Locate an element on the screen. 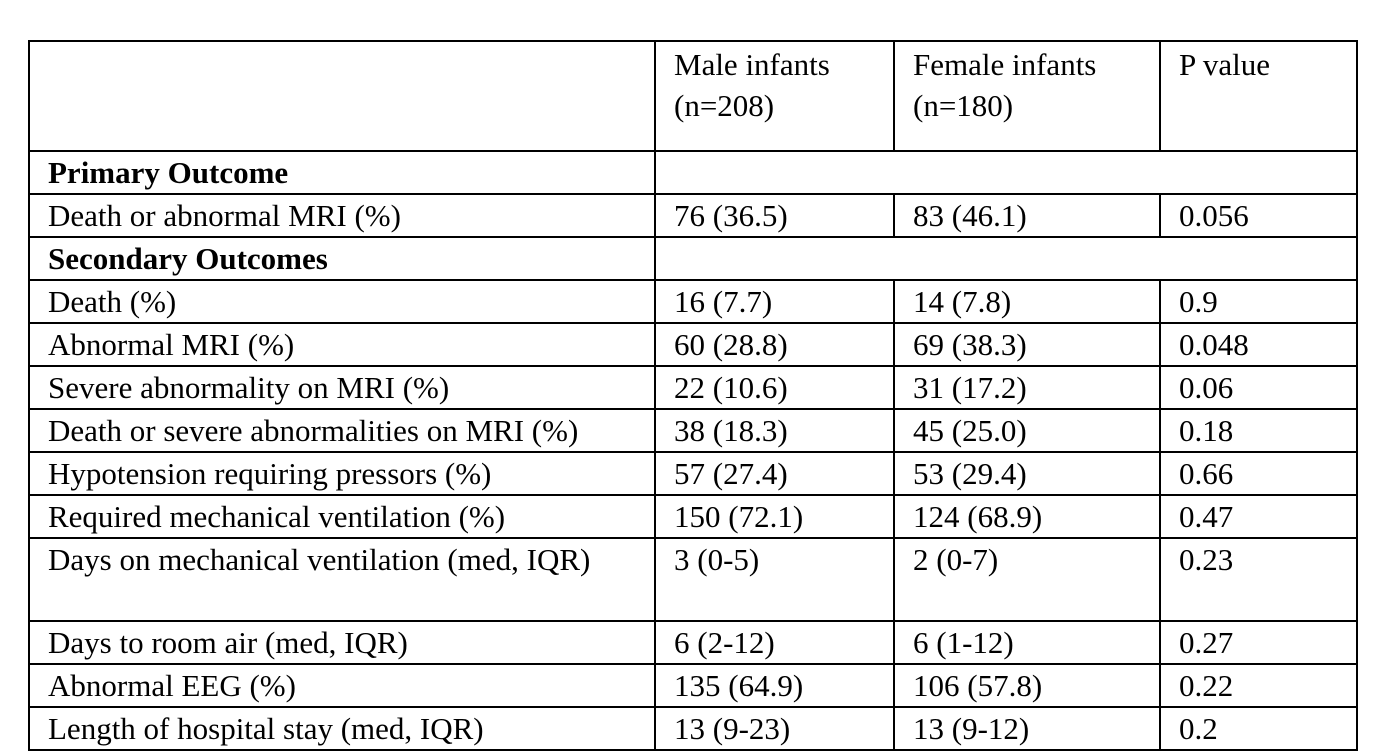 This screenshot has width=1382, height=756. row-label: Hypotension requiring pressors (%) is located at coordinates (342, 473).